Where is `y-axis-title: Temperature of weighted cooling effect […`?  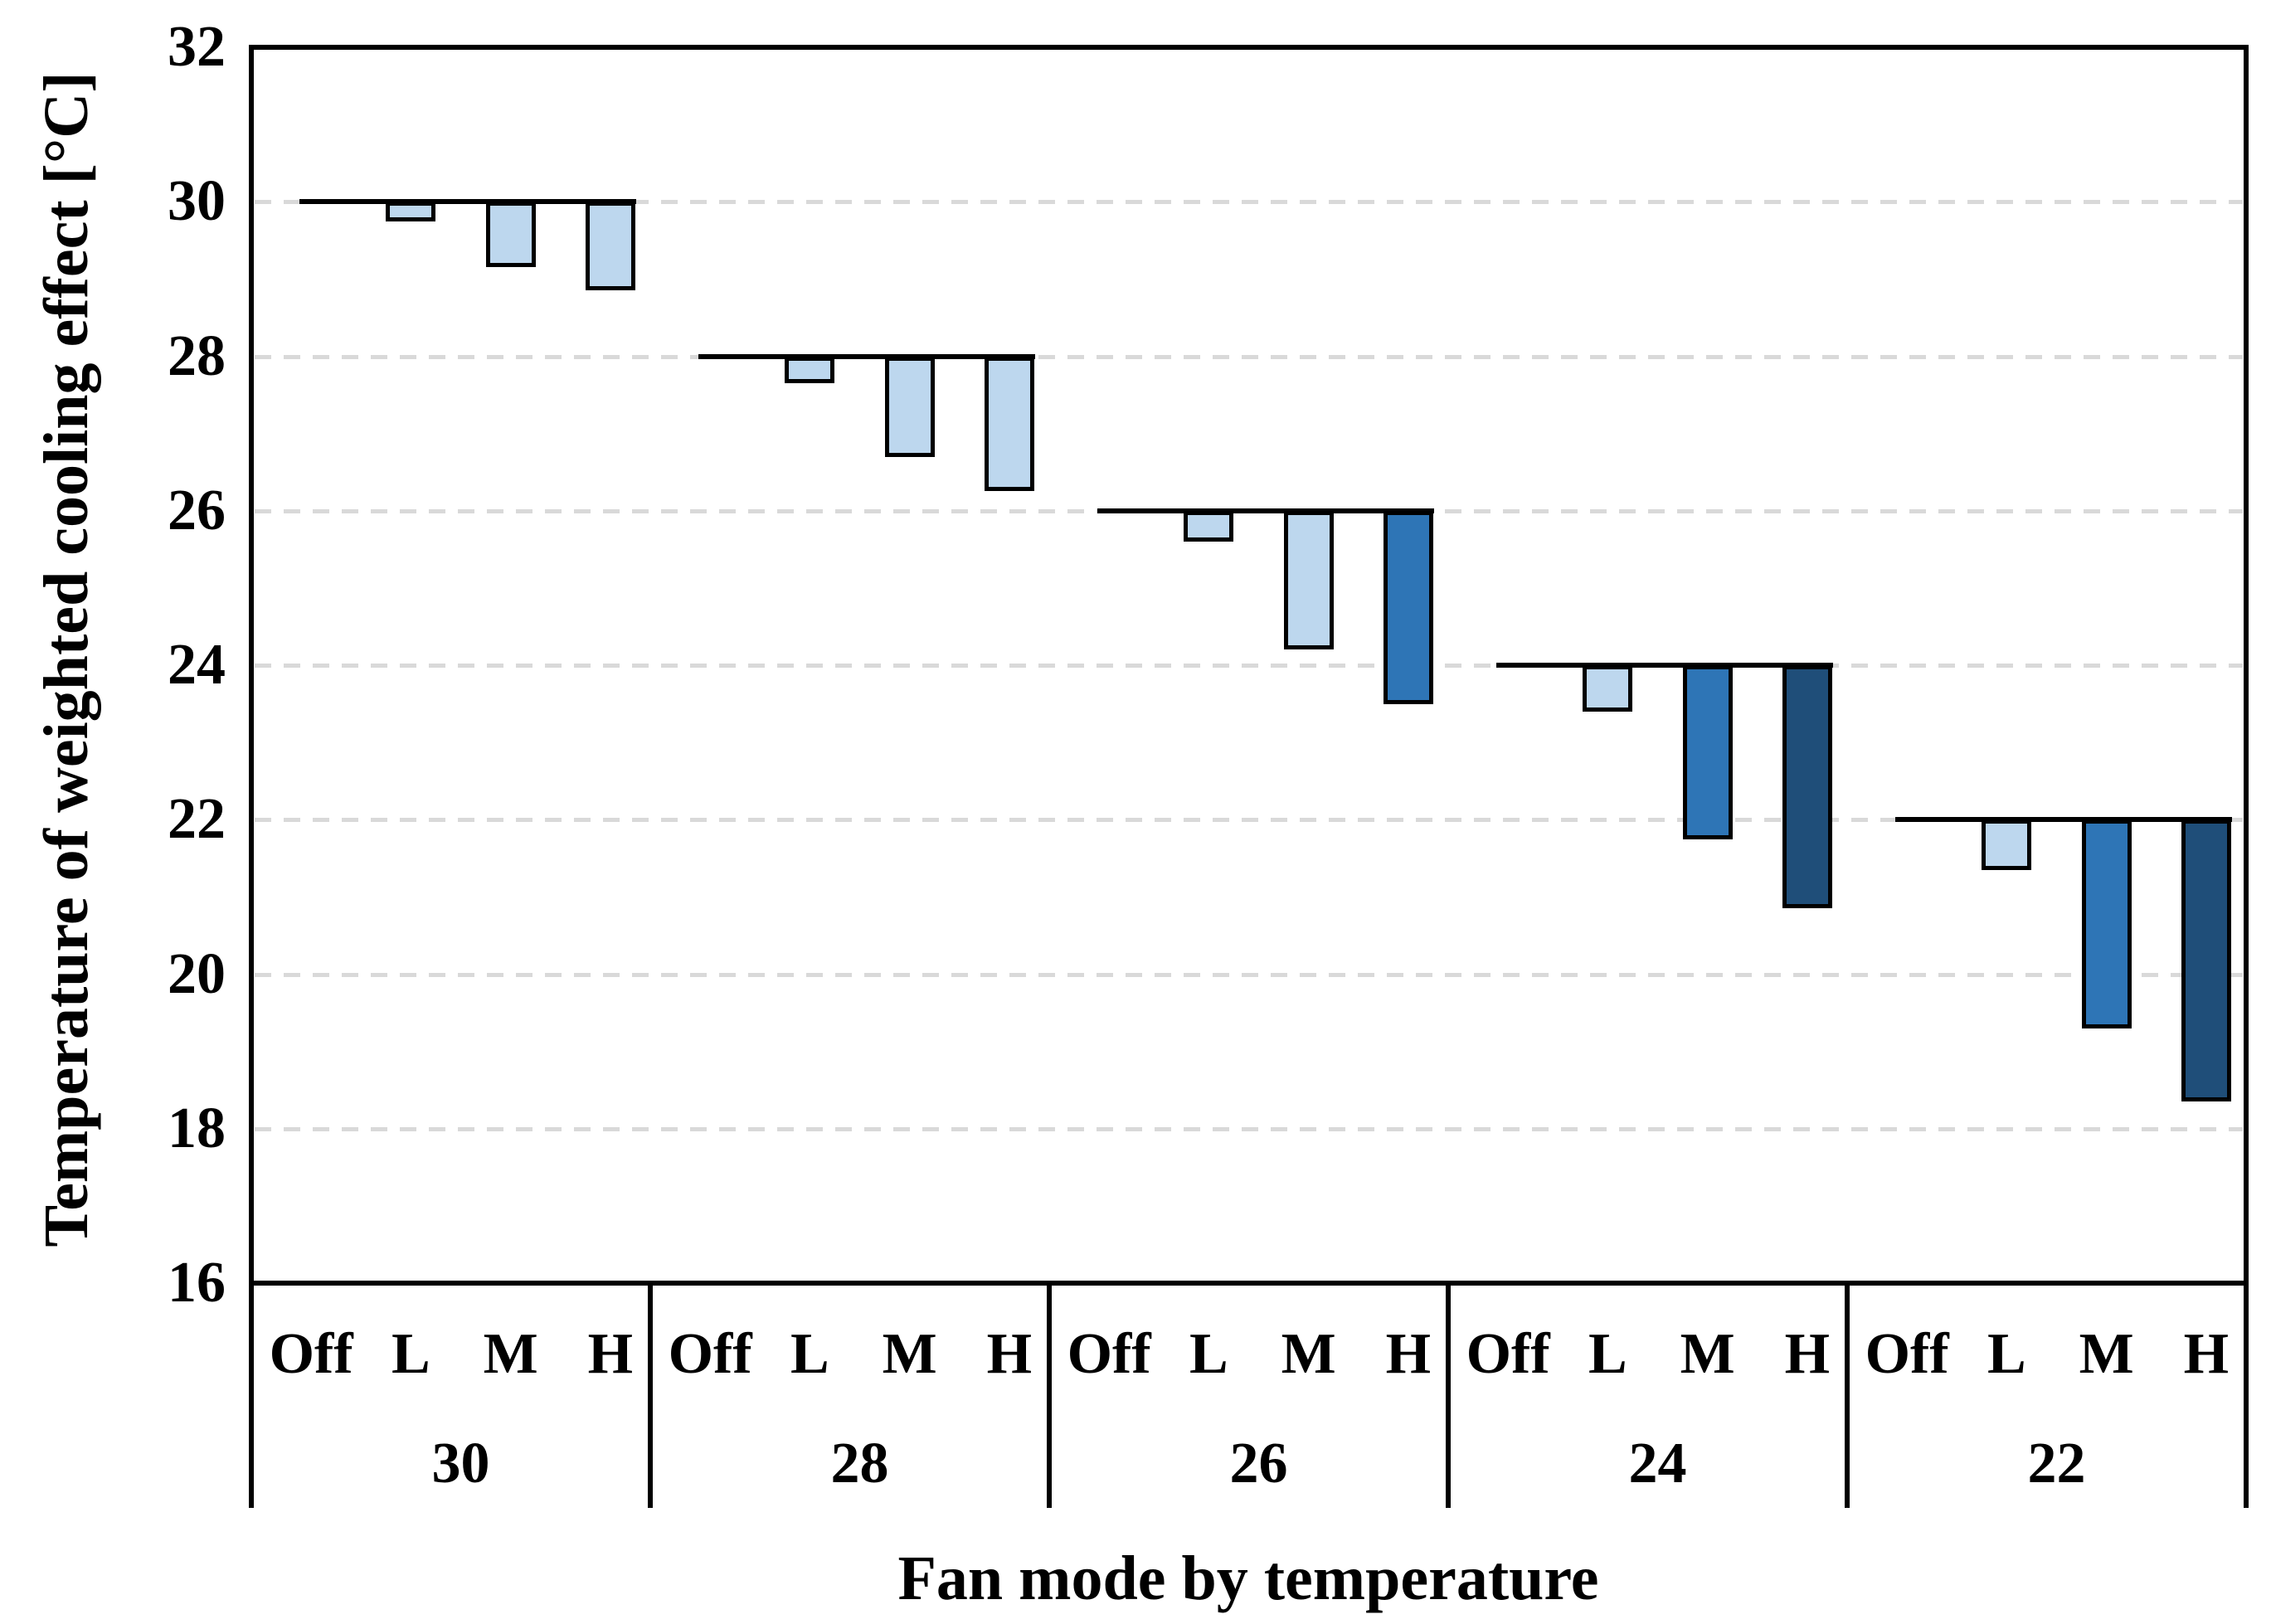
y-axis-title: Temperature of weighted cooling effect [… is located at coordinates (66, 659).